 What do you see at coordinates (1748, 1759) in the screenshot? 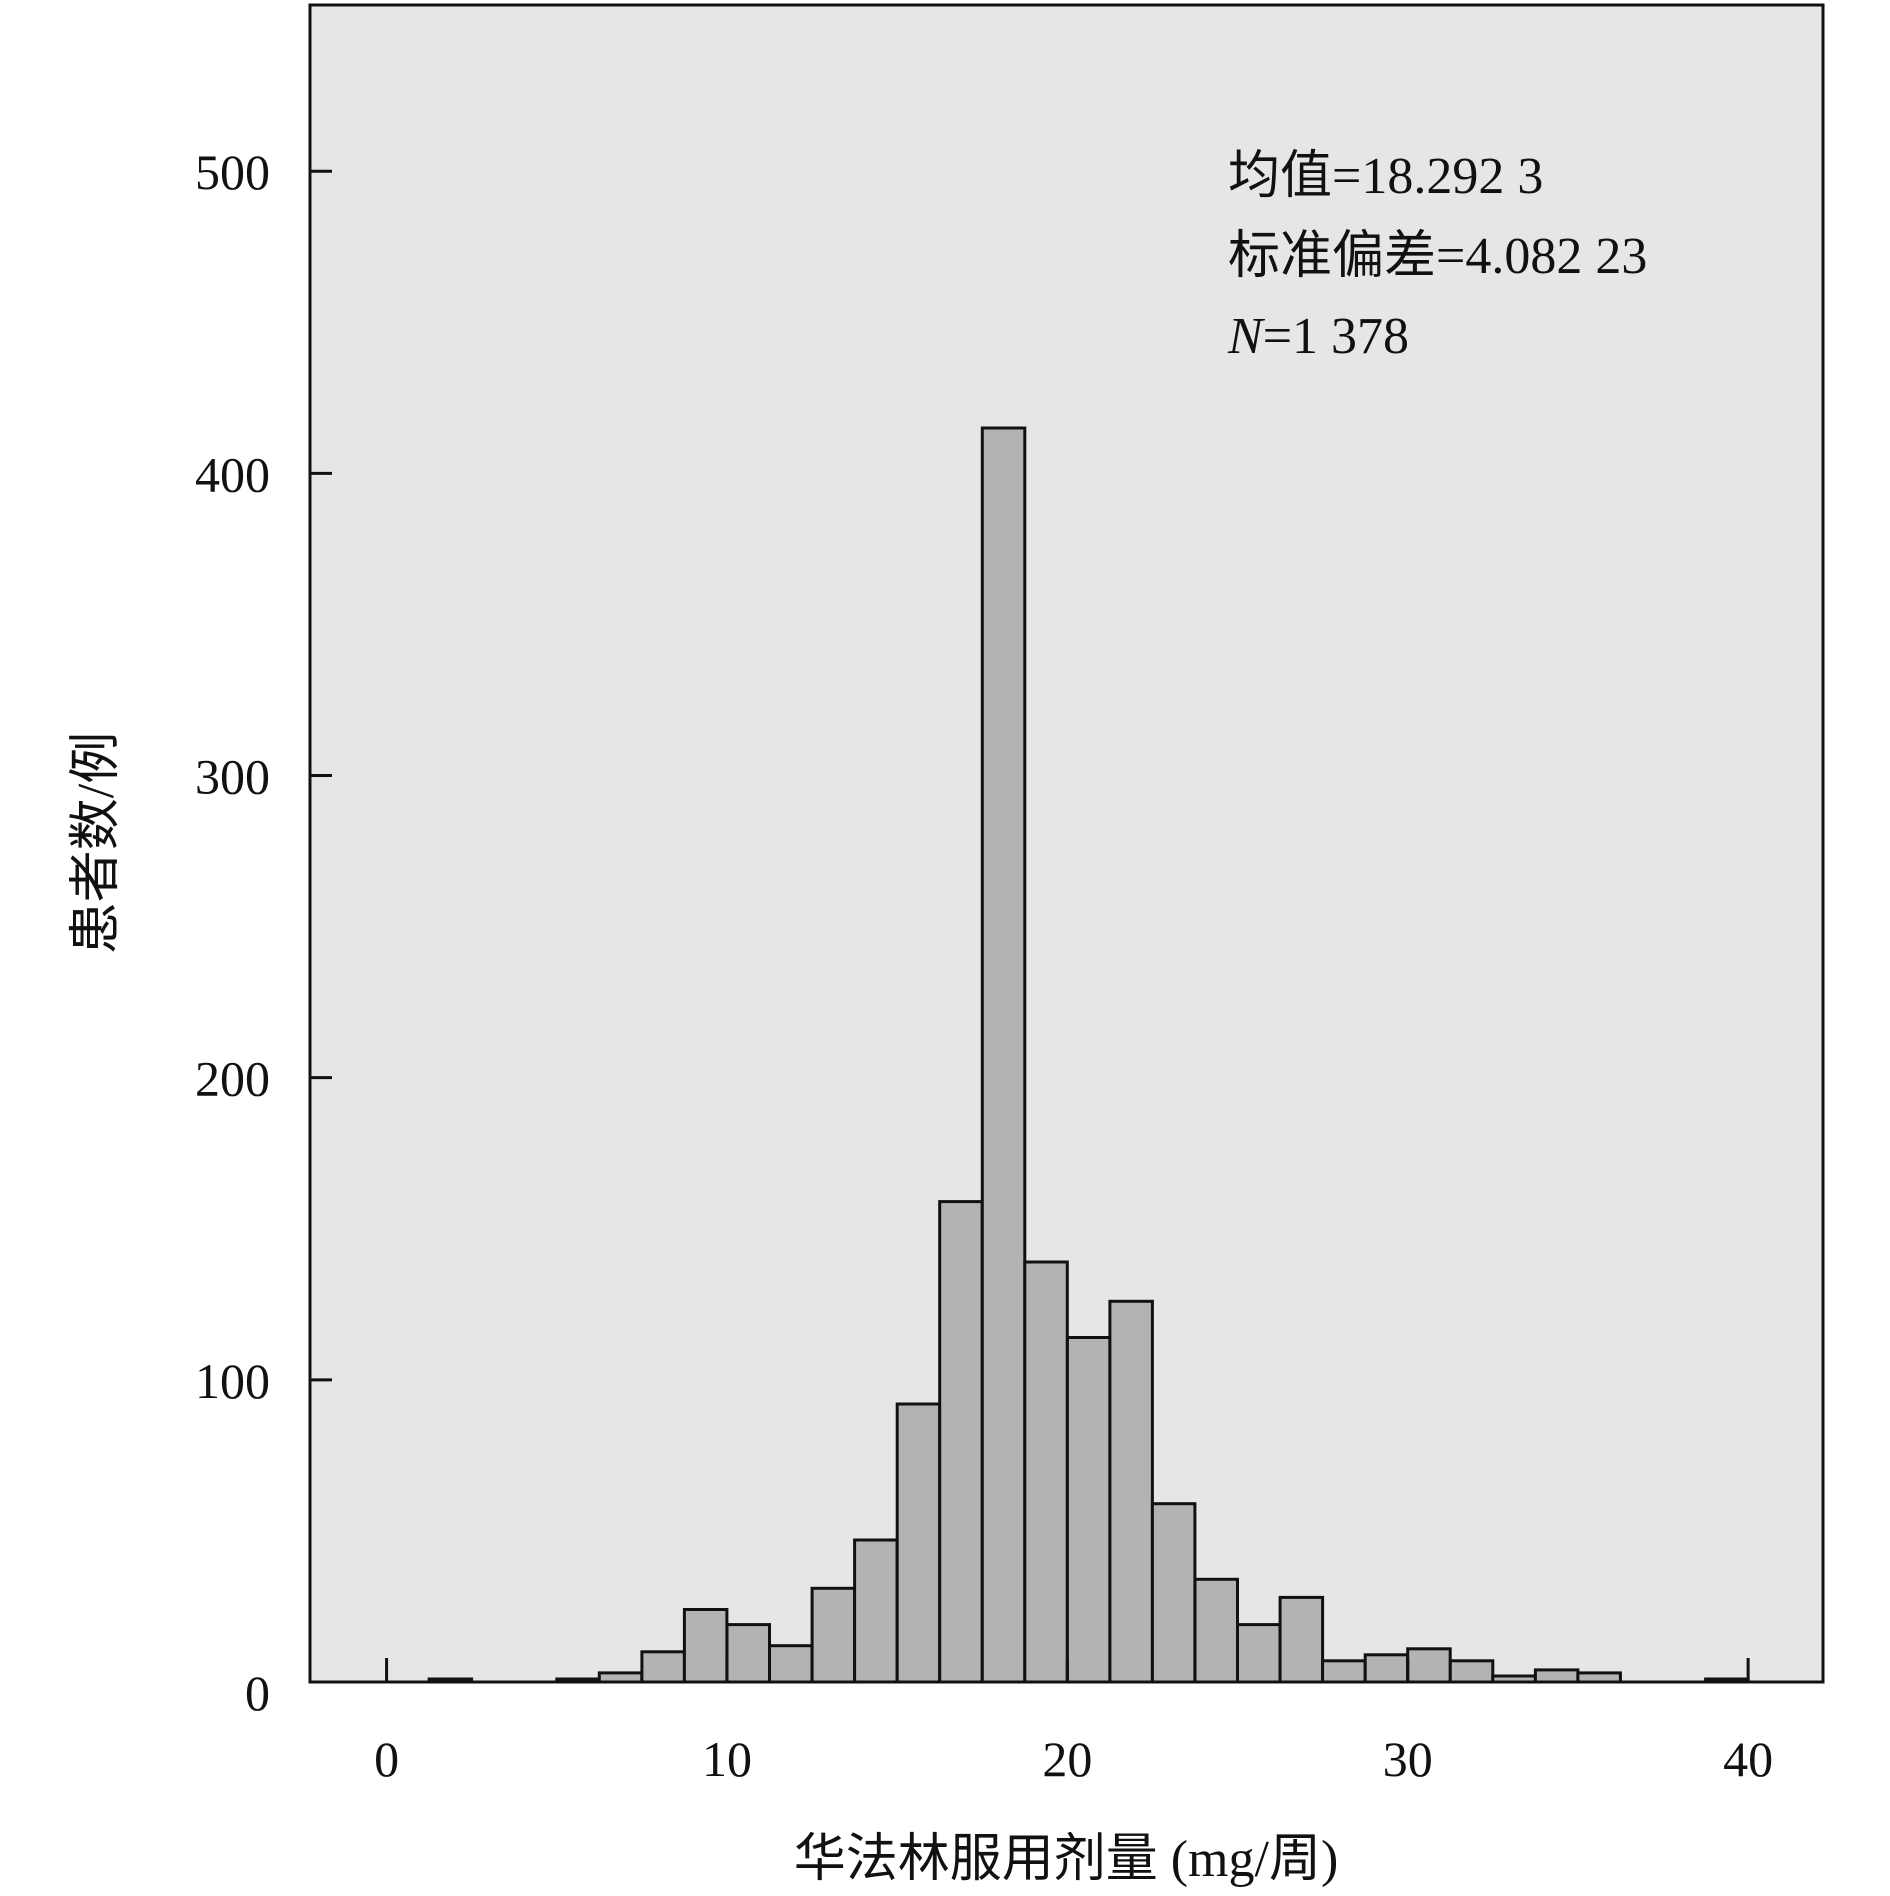
I see `x-tick-label: 40` at bounding box center [1748, 1759].